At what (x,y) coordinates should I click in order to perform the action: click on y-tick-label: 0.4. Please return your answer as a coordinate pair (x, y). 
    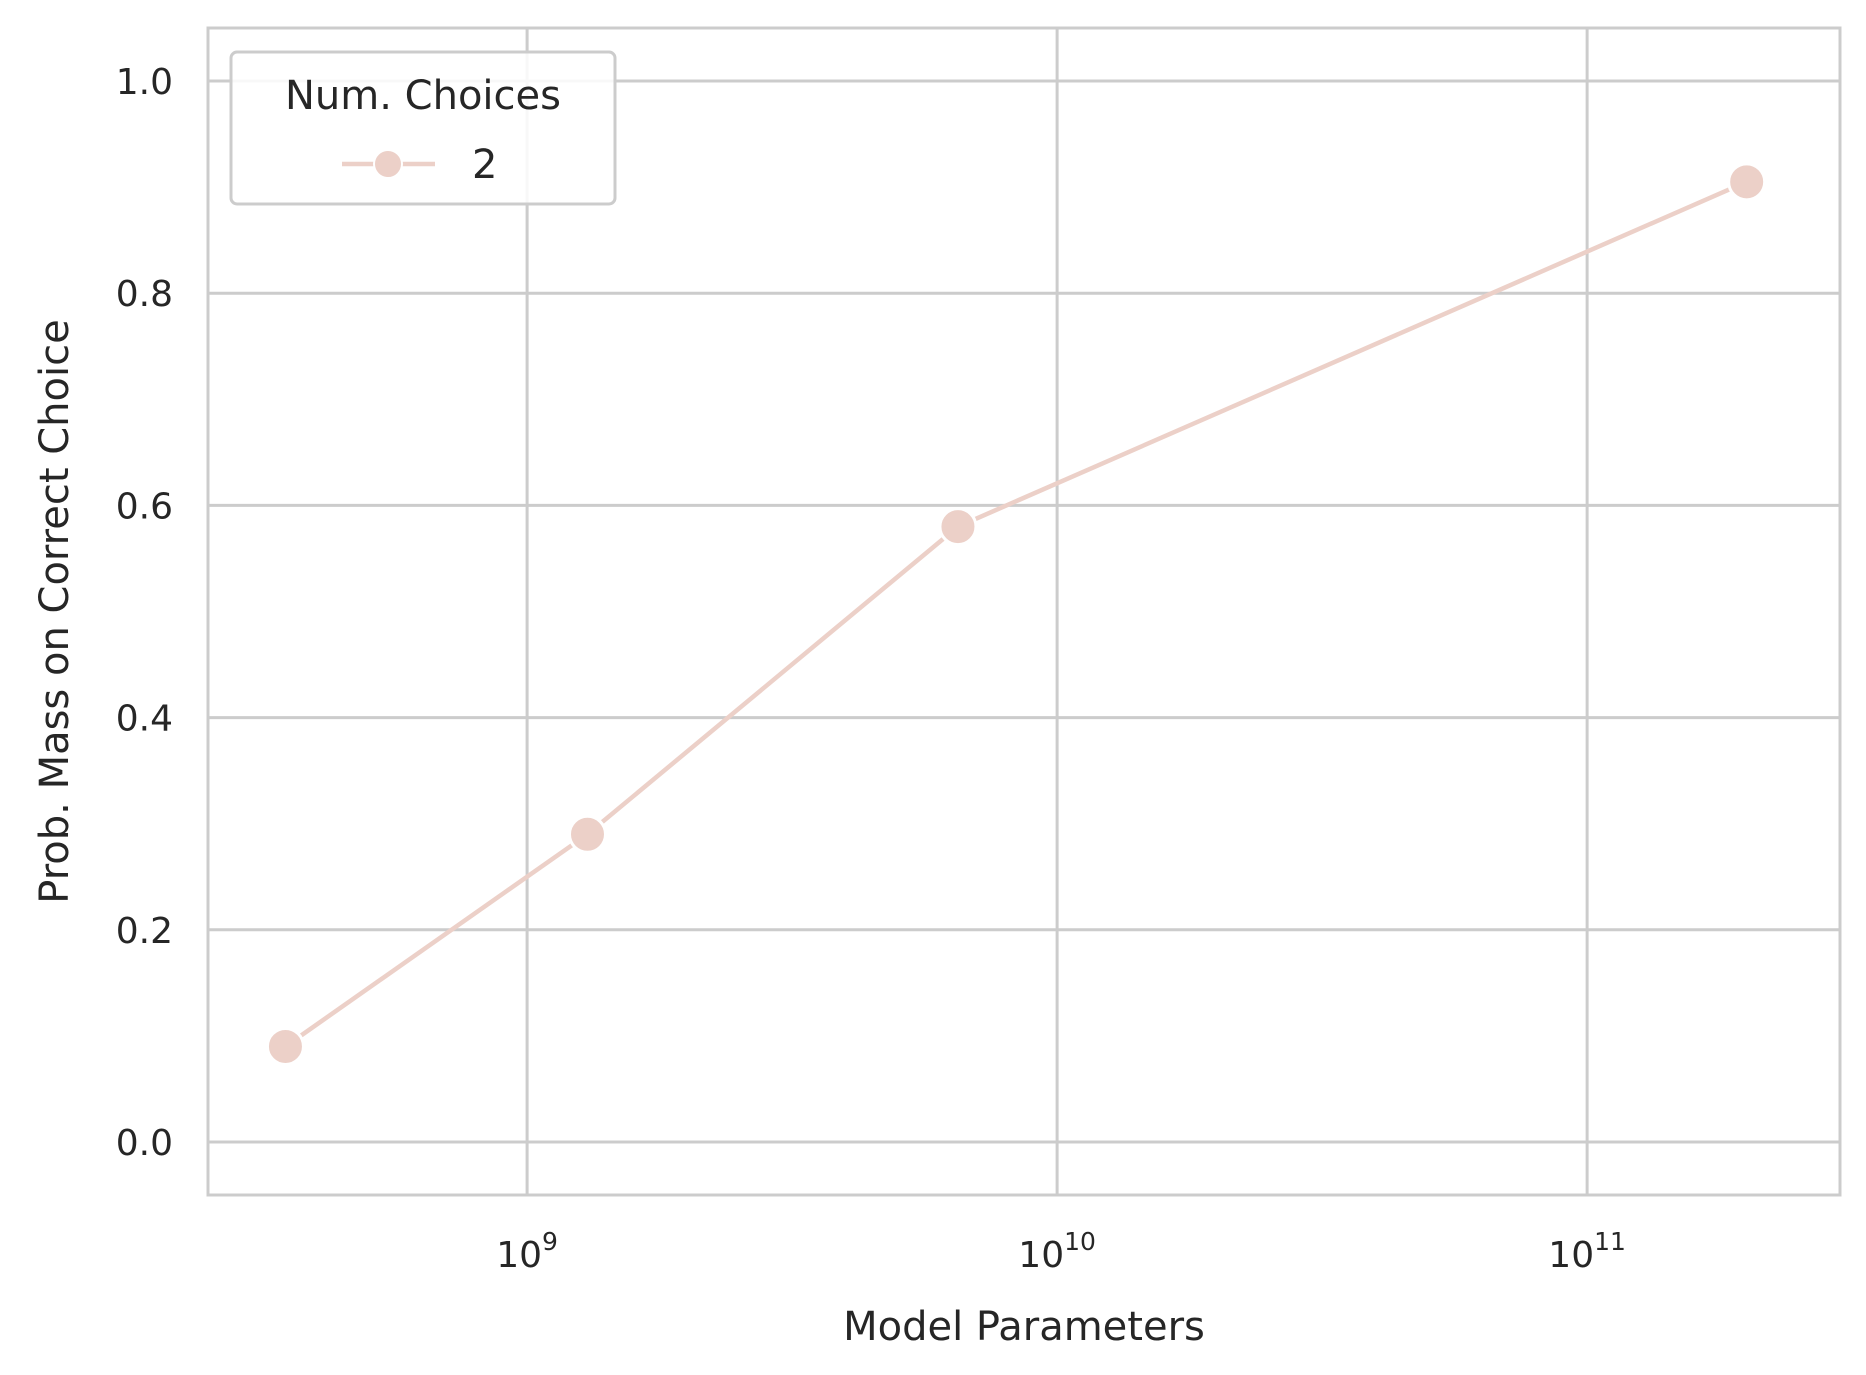
    Looking at the image, I should click on (144, 719).